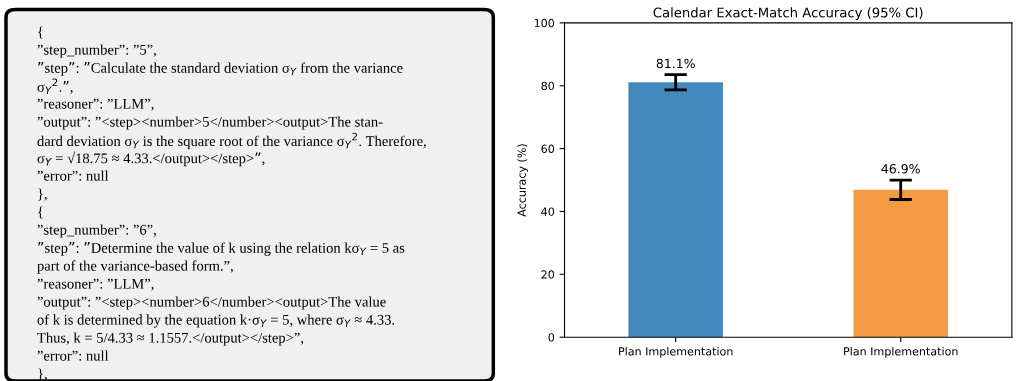 Image resolution: width=1019 pixels, height=381 pixels. What do you see at coordinates (96, 51) in the screenshot?
I see `text: ”step_number”: ”5”,` at bounding box center [96, 51].